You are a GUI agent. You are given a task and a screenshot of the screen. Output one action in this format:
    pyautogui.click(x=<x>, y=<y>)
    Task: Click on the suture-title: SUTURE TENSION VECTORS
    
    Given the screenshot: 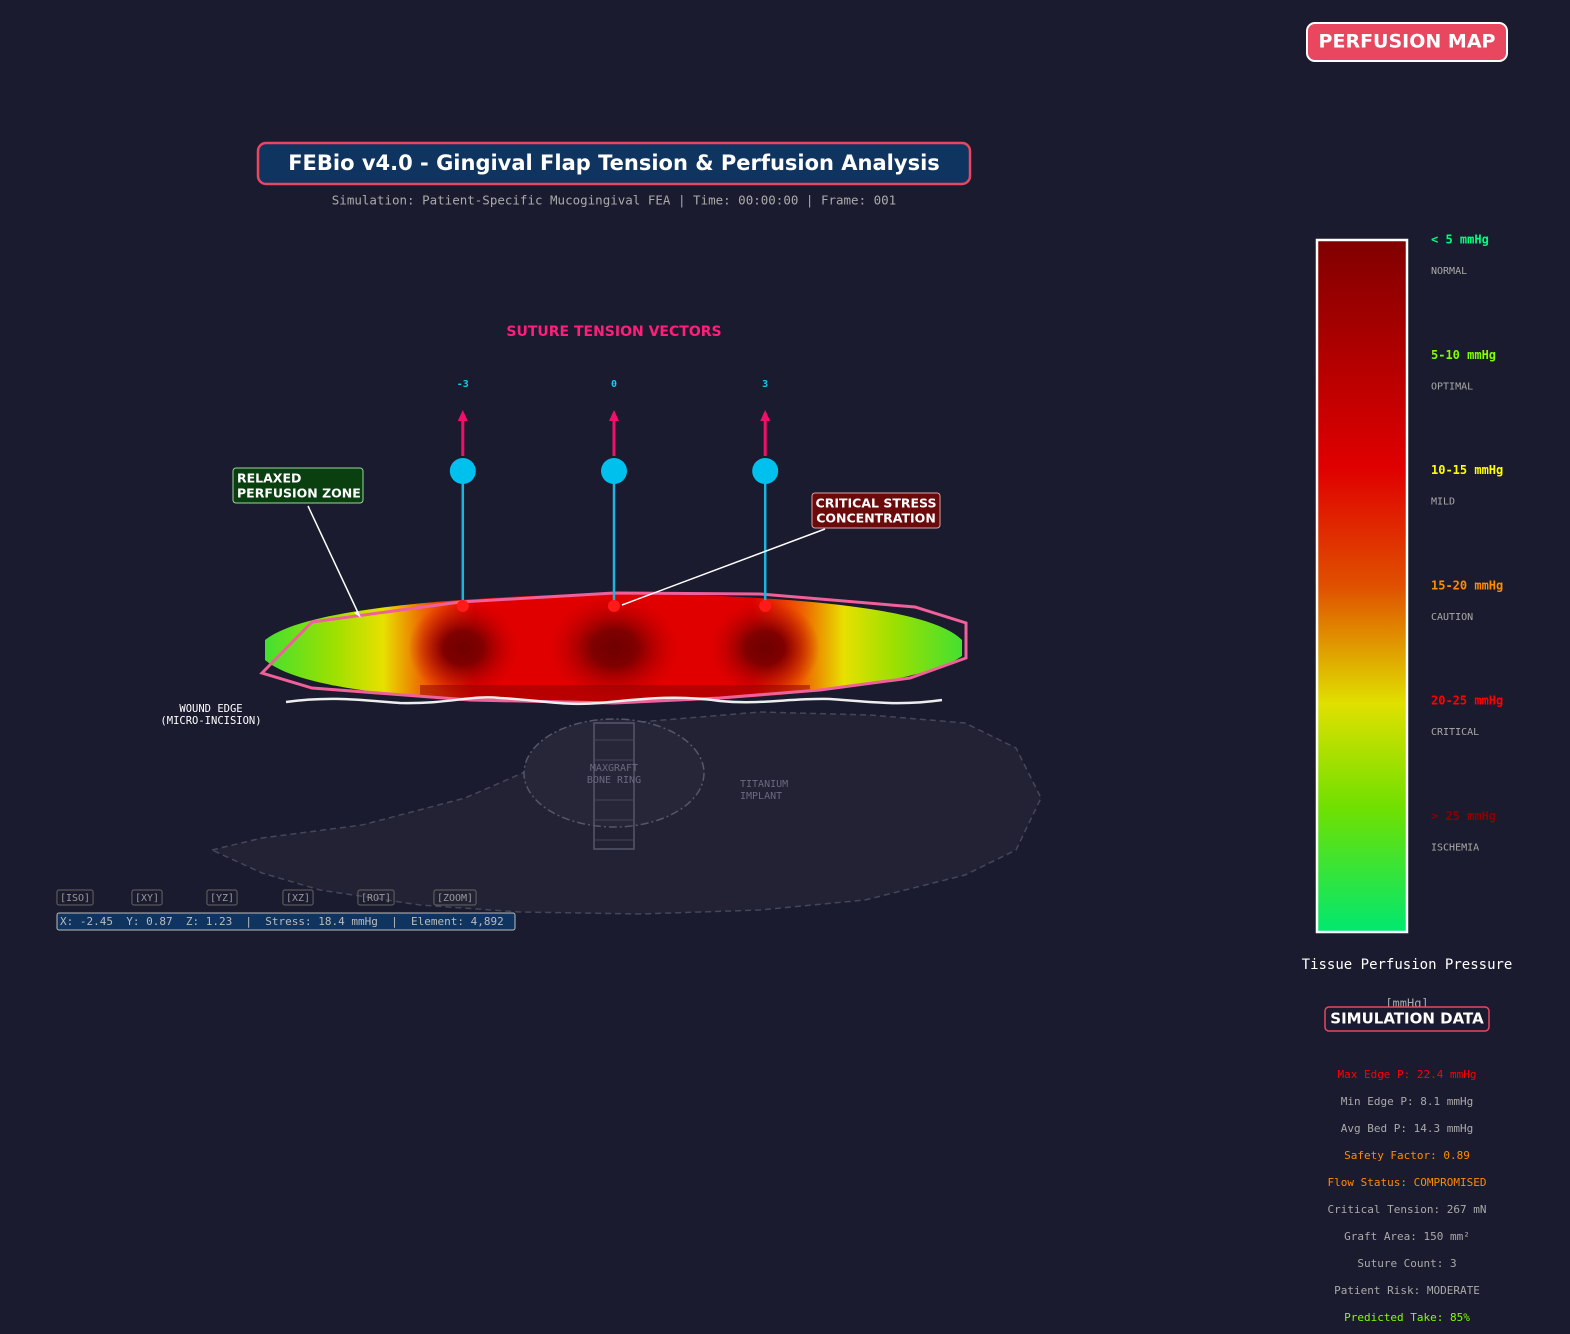 What is the action you would take?
    pyautogui.click(x=613, y=332)
    